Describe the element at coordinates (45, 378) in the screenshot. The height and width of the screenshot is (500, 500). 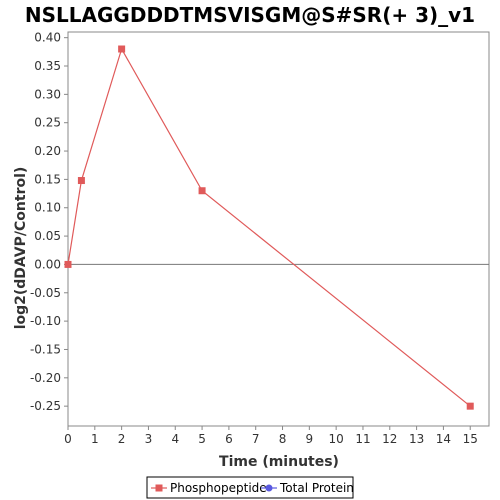
I see `y-tick-label: -0.20` at that location.